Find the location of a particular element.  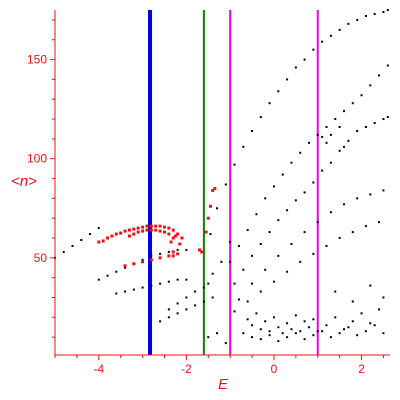

x-tick-label: -4 is located at coordinates (98, 369).